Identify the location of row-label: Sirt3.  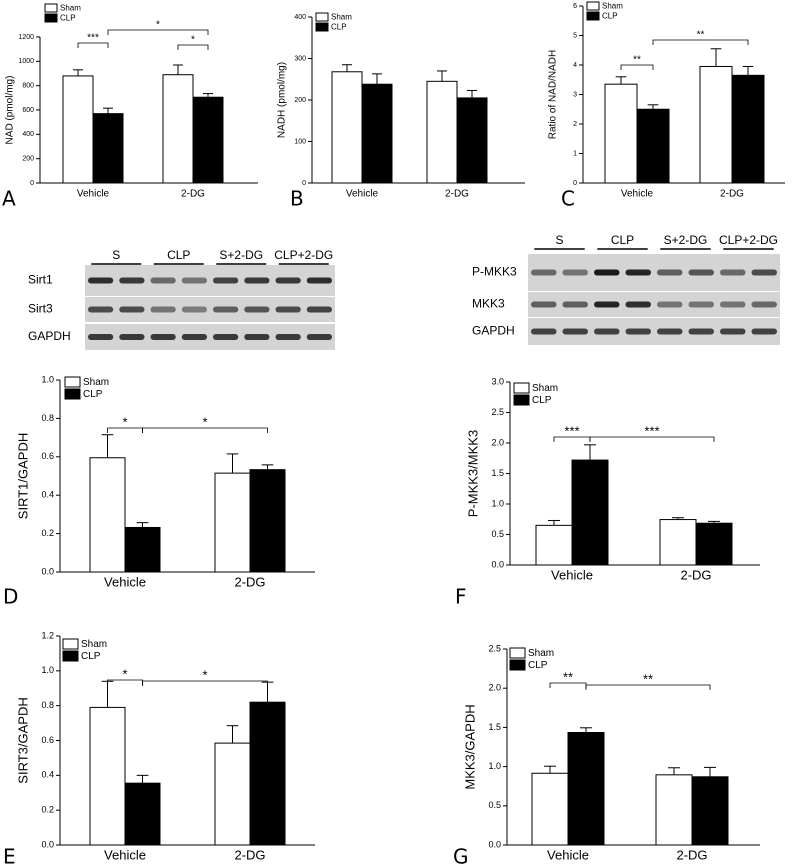
(40, 309).